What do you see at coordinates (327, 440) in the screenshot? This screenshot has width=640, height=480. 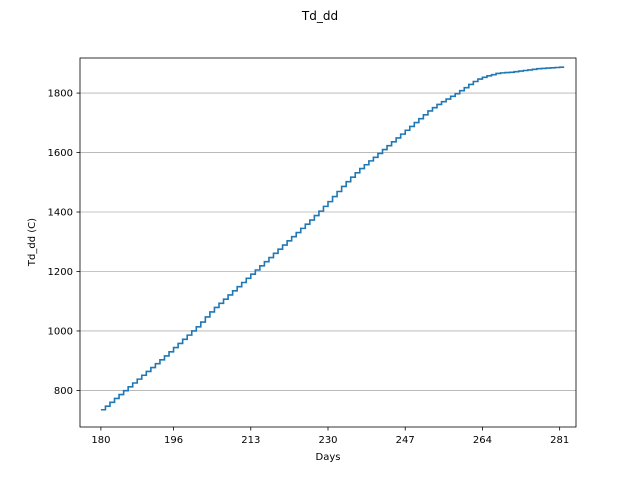 I see `x-tick-label: 230` at bounding box center [327, 440].